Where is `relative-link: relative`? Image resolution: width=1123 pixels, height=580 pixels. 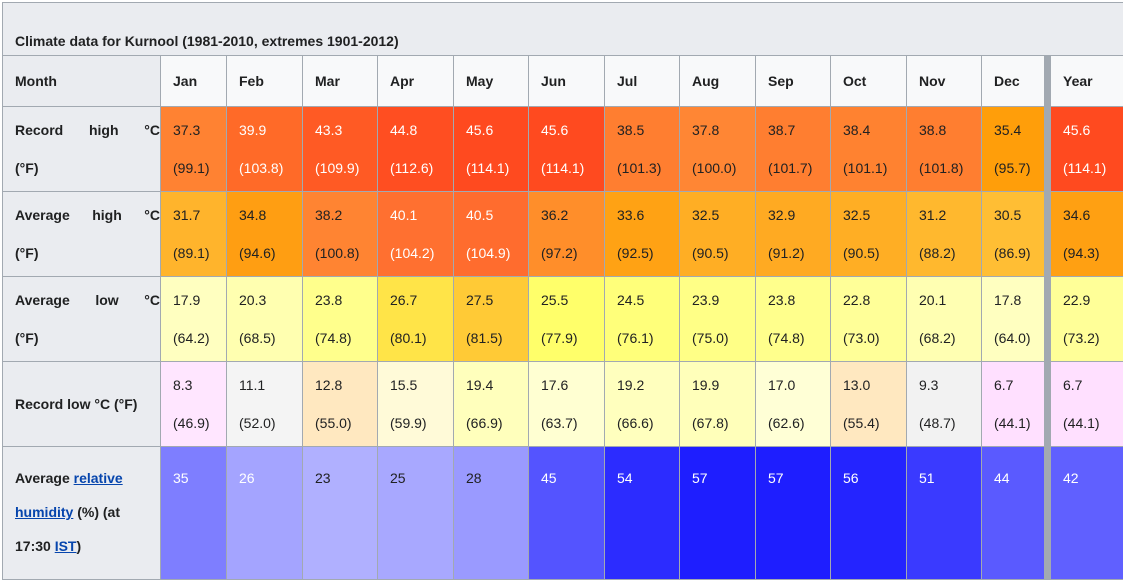 relative-link: relative is located at coordinates (98, 478).